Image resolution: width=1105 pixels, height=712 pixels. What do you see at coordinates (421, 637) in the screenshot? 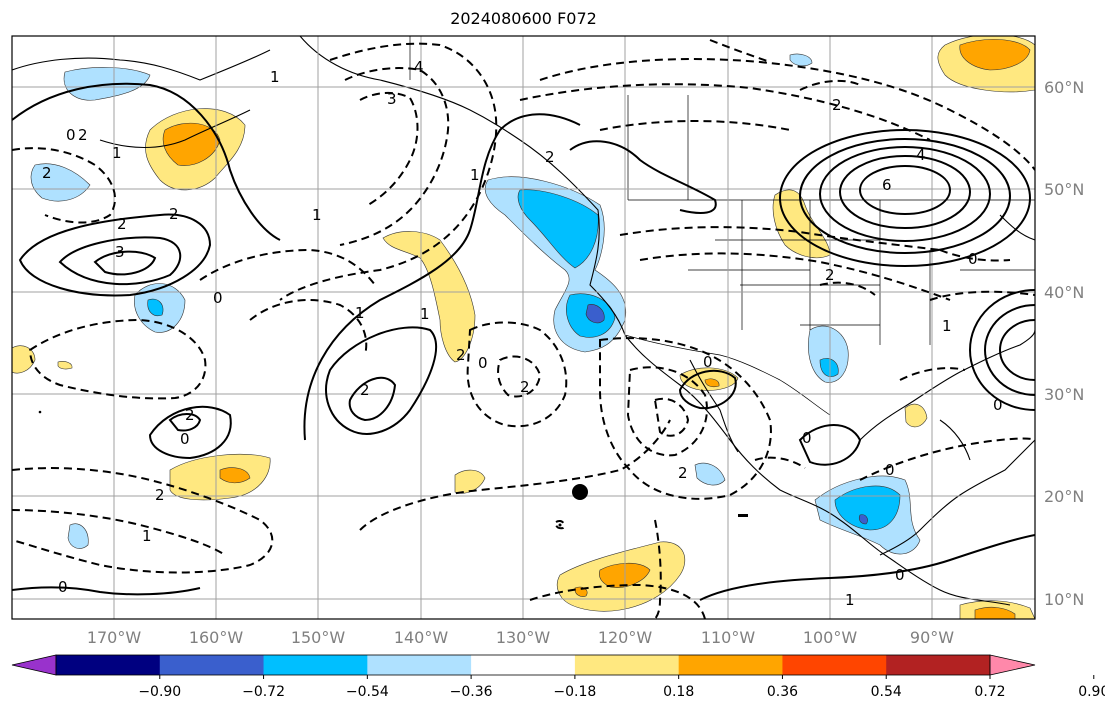
I see `lon-label: 140°W` at bounding box center [421, 637].